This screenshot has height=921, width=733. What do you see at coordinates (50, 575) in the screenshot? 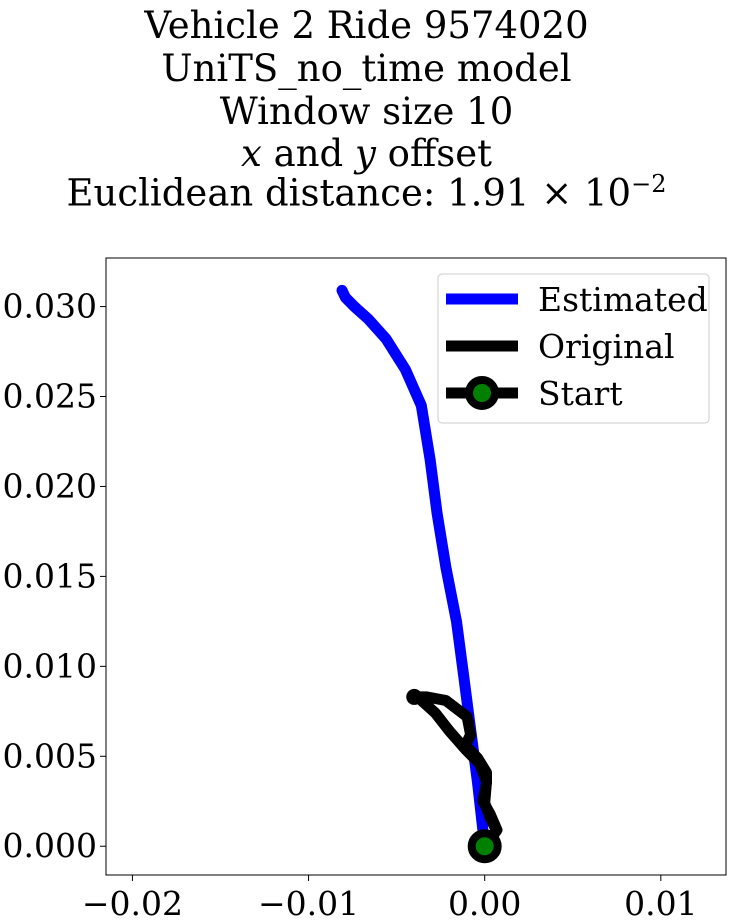
I see `y-tick-label: 0.015` at bounding box center [50, 575].